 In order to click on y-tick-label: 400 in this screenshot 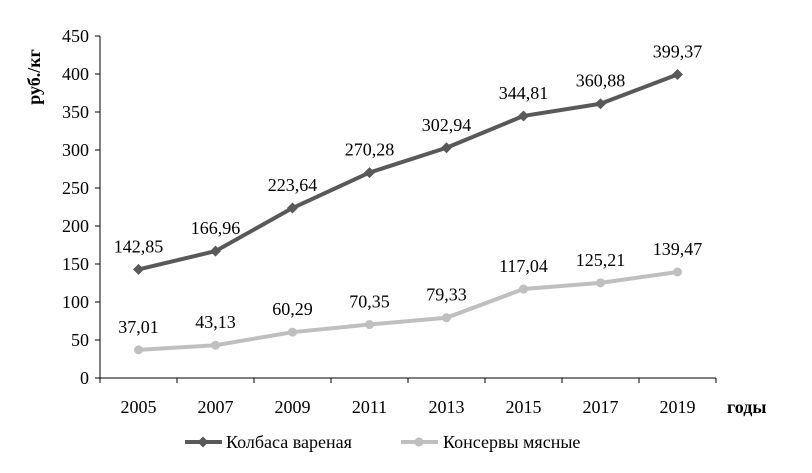, I will do `click(75, 74)`.